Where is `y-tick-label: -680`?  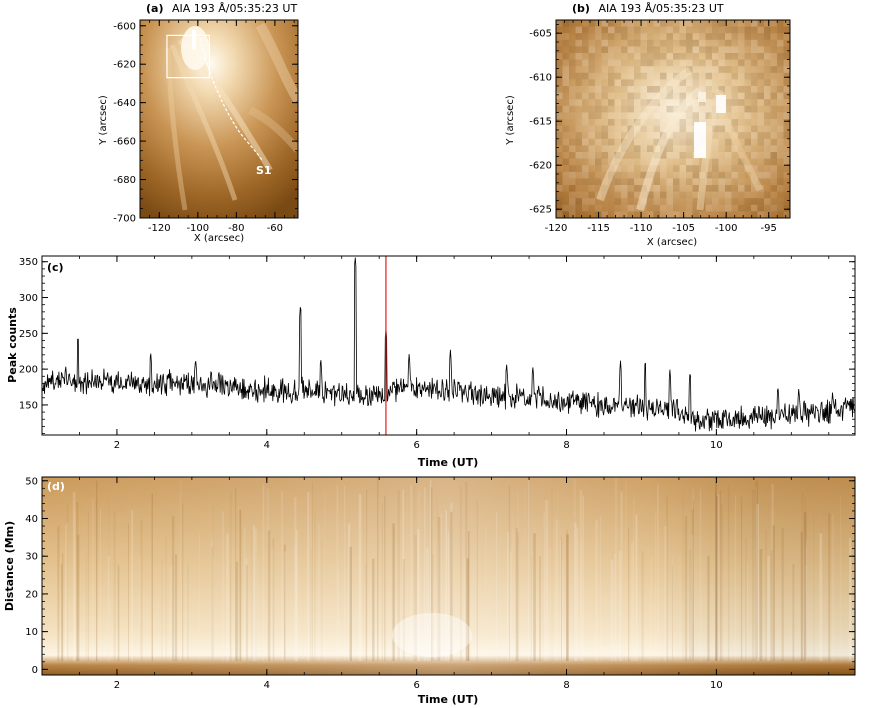 y-tick-label: -680 is located at coordinates (124, 180).